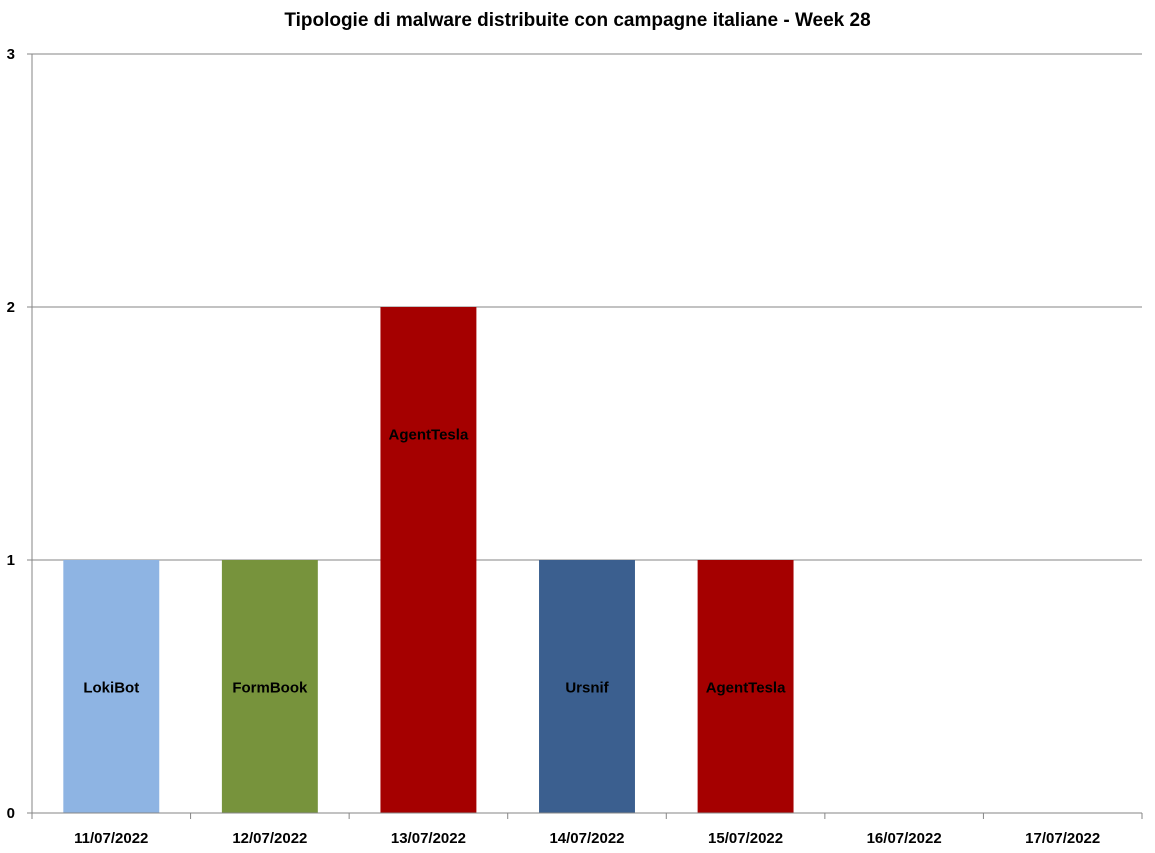  What do you see at coordinates (269, 838) in the screenshot?
I see `x-tick-label: 12/07/2022` at bounding box center [269, 838].